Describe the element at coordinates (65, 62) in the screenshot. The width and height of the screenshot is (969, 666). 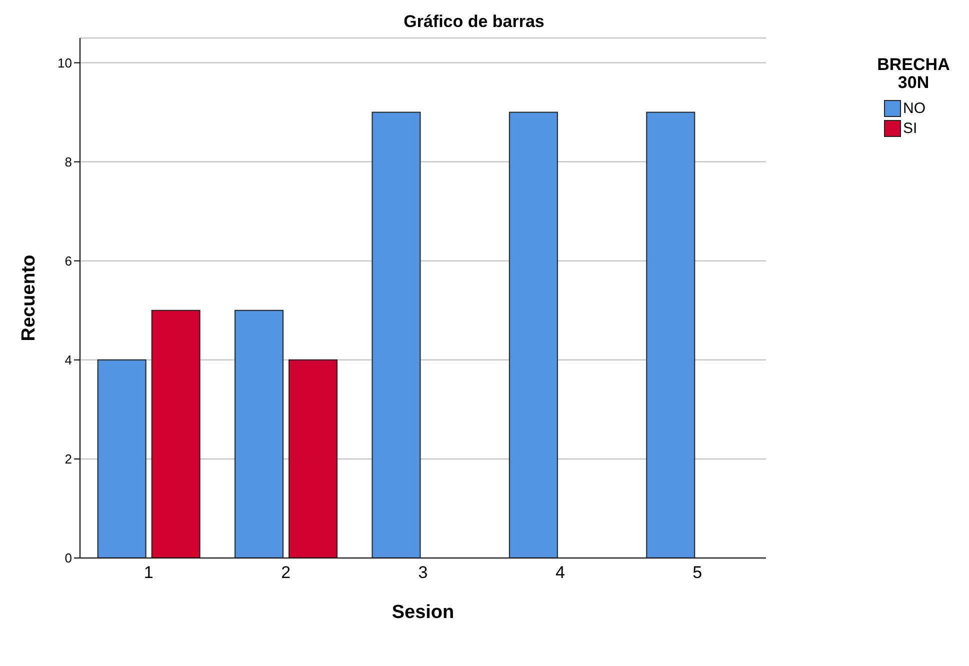
I see `y-tick-label: 10` at that location.